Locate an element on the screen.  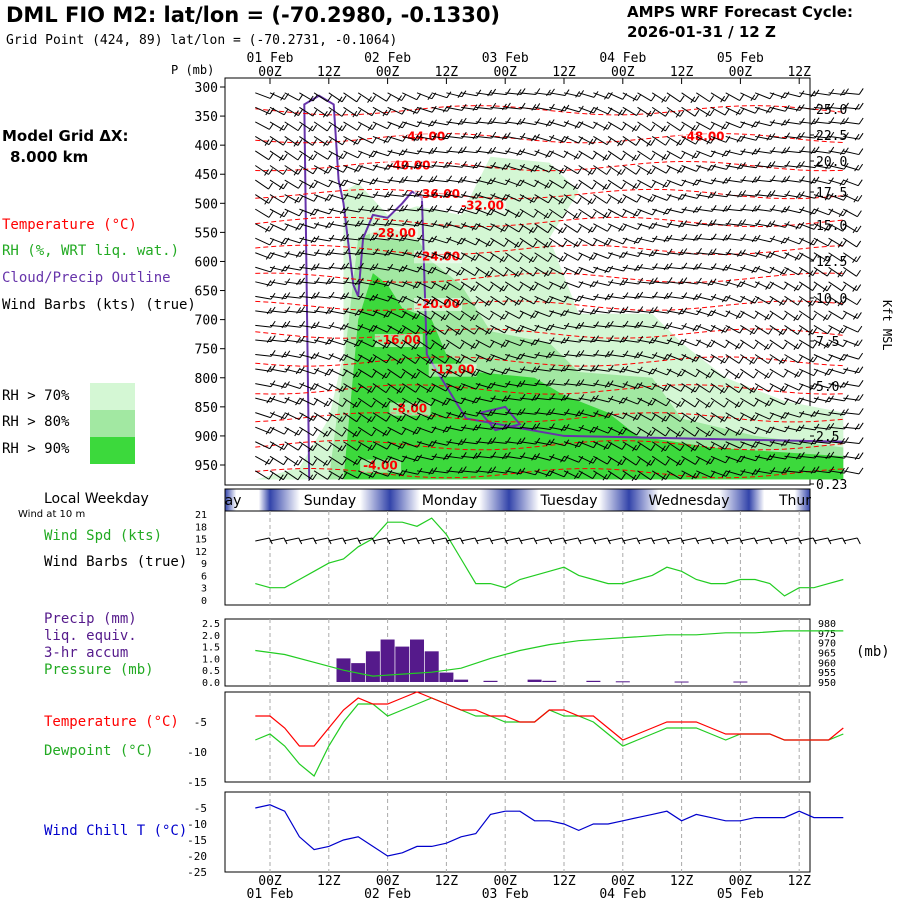
isotherm-label: -16.00 is located at coordinates (399, 340).